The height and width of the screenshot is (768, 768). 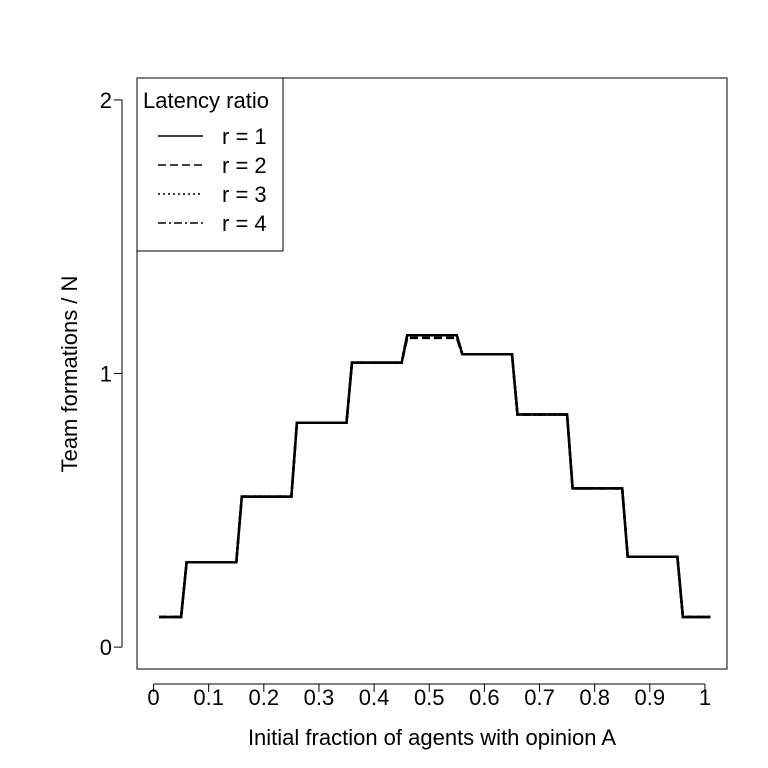 I want to click on x-tick-label: 0.3, so click(x=319, y=697).